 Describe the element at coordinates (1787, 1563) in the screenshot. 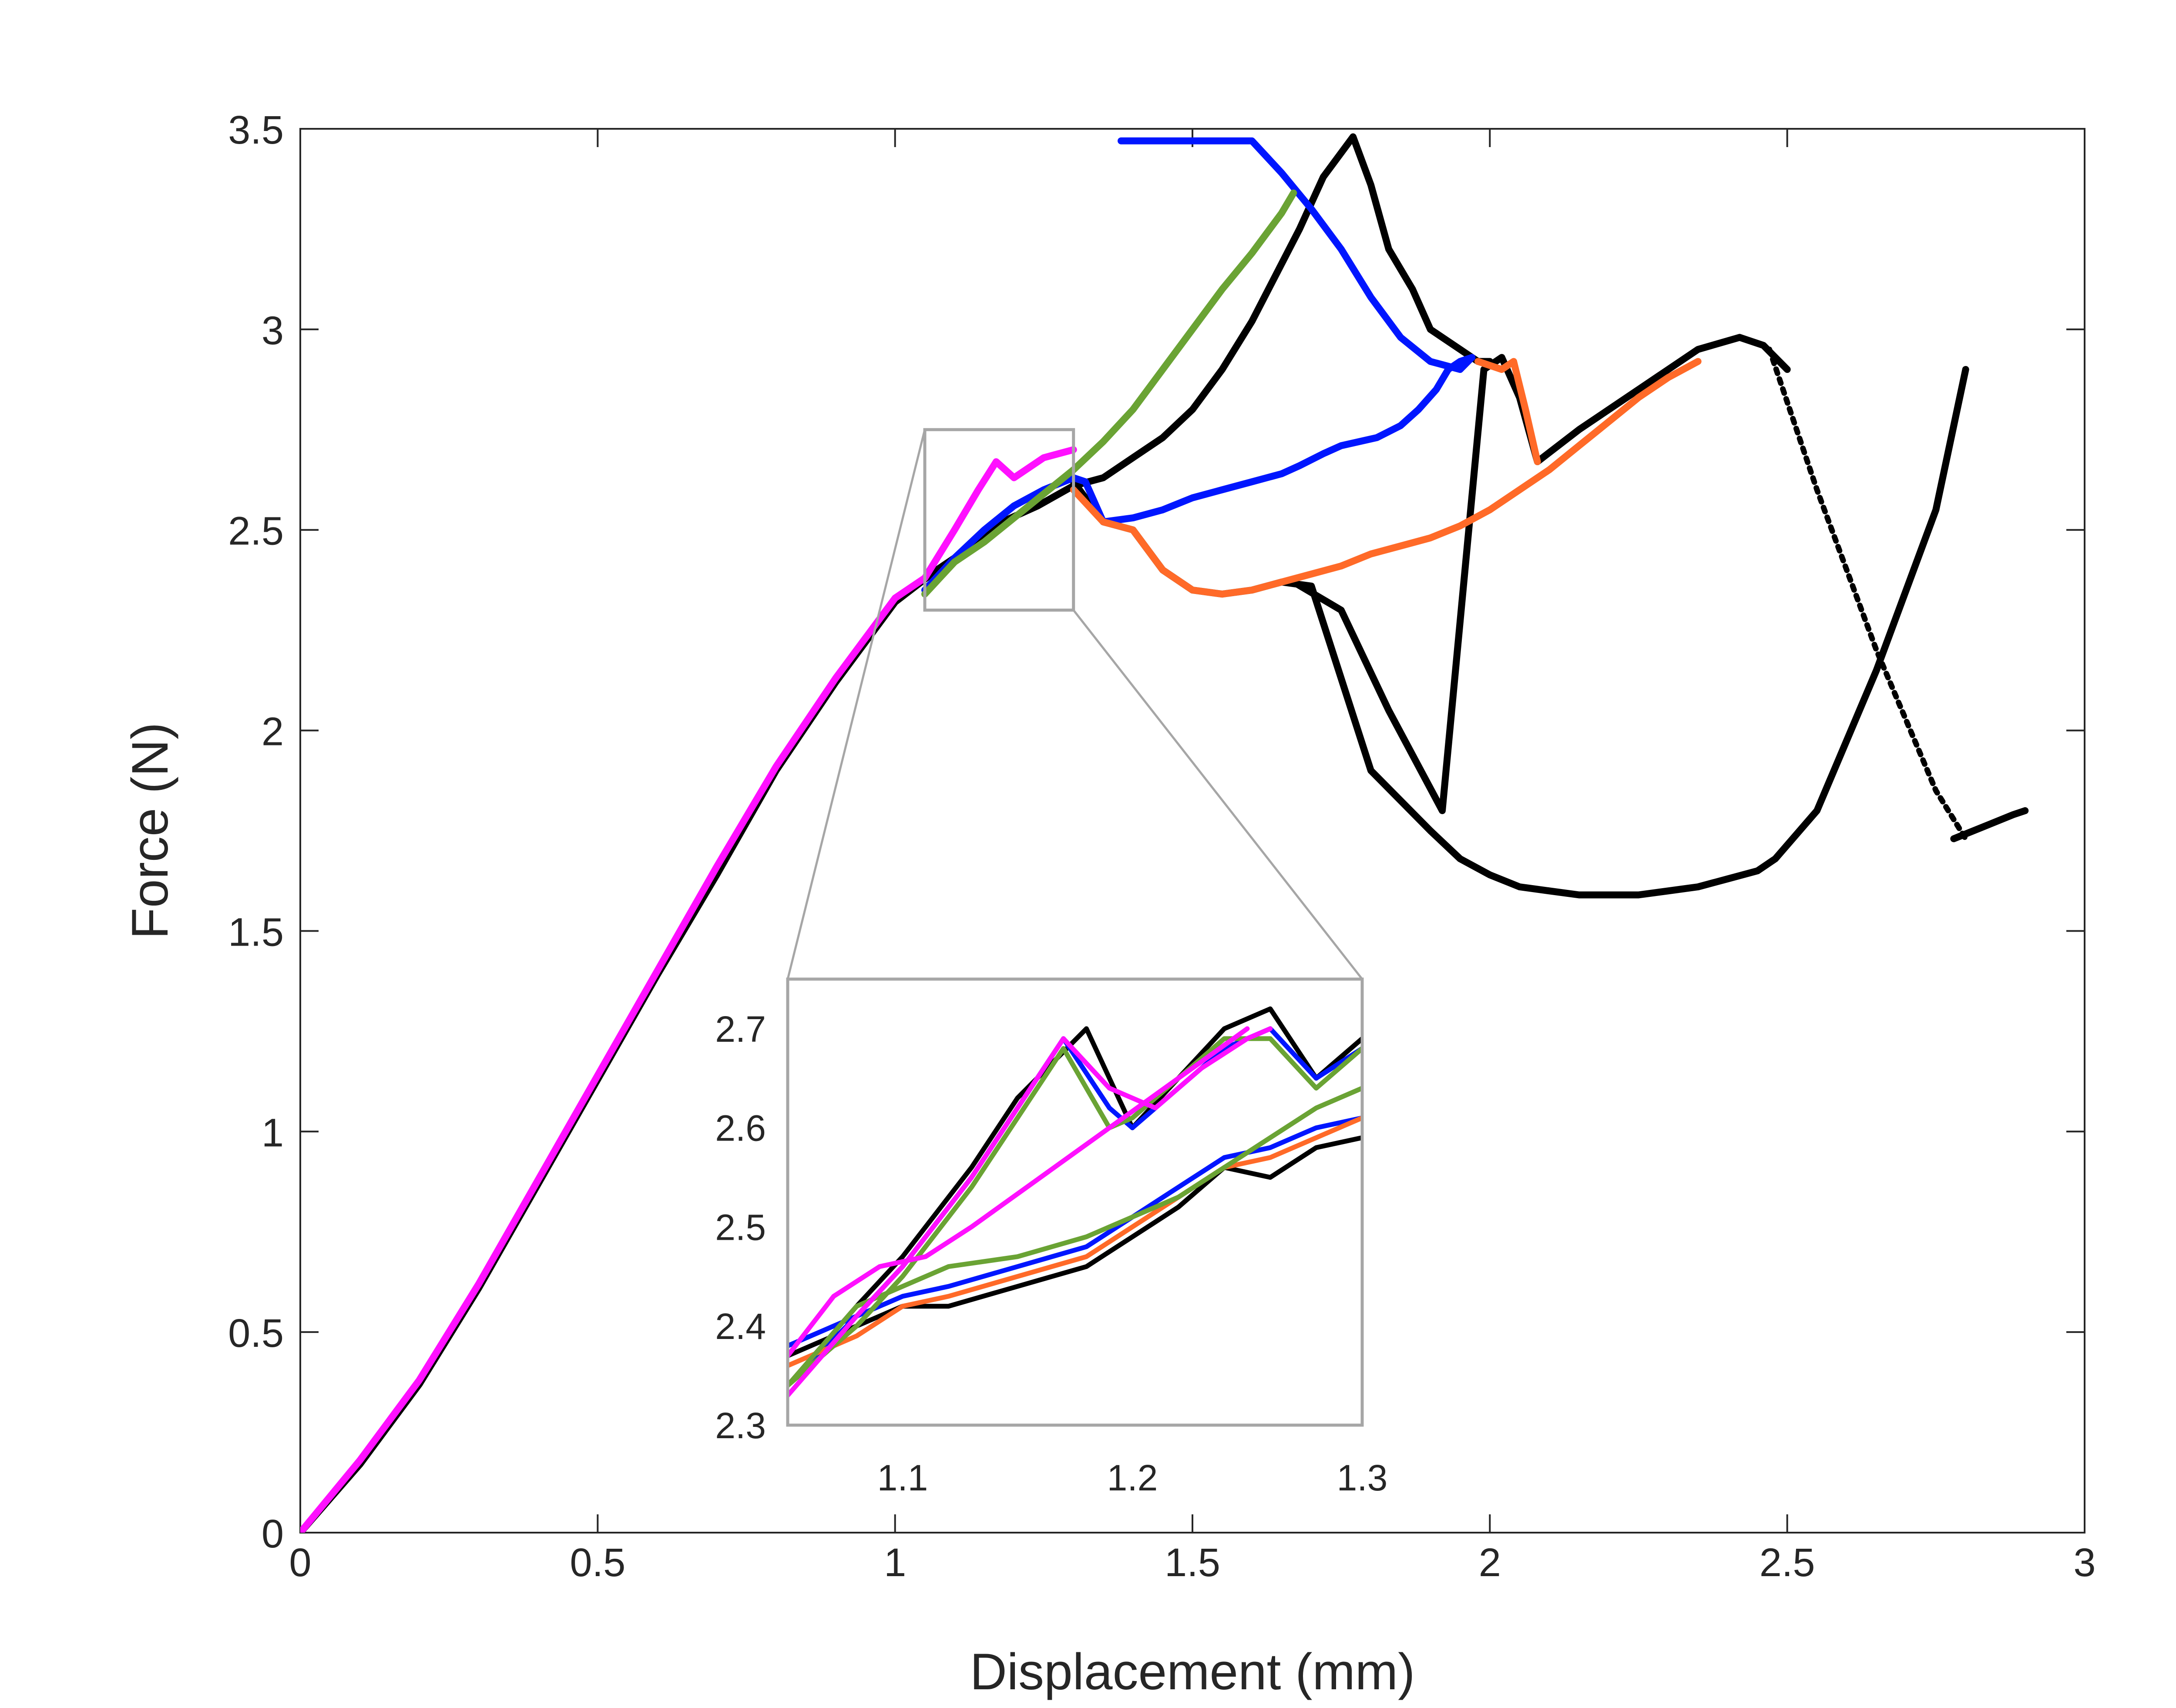

I see `main-xtick-label: 2.5` at that location.